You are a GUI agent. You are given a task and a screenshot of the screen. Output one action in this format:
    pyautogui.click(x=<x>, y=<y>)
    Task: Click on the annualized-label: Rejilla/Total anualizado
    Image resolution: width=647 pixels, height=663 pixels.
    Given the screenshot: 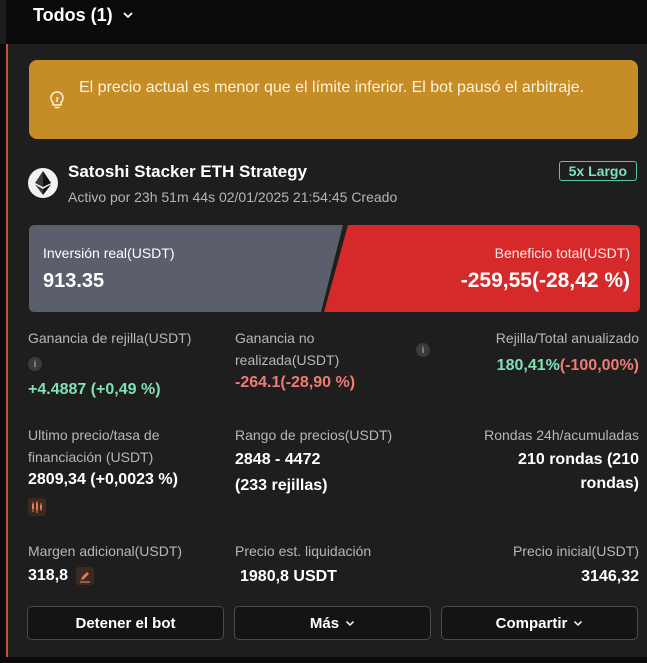 What is the action you would take?
    pyautogui.click(x=567, y=338)
    